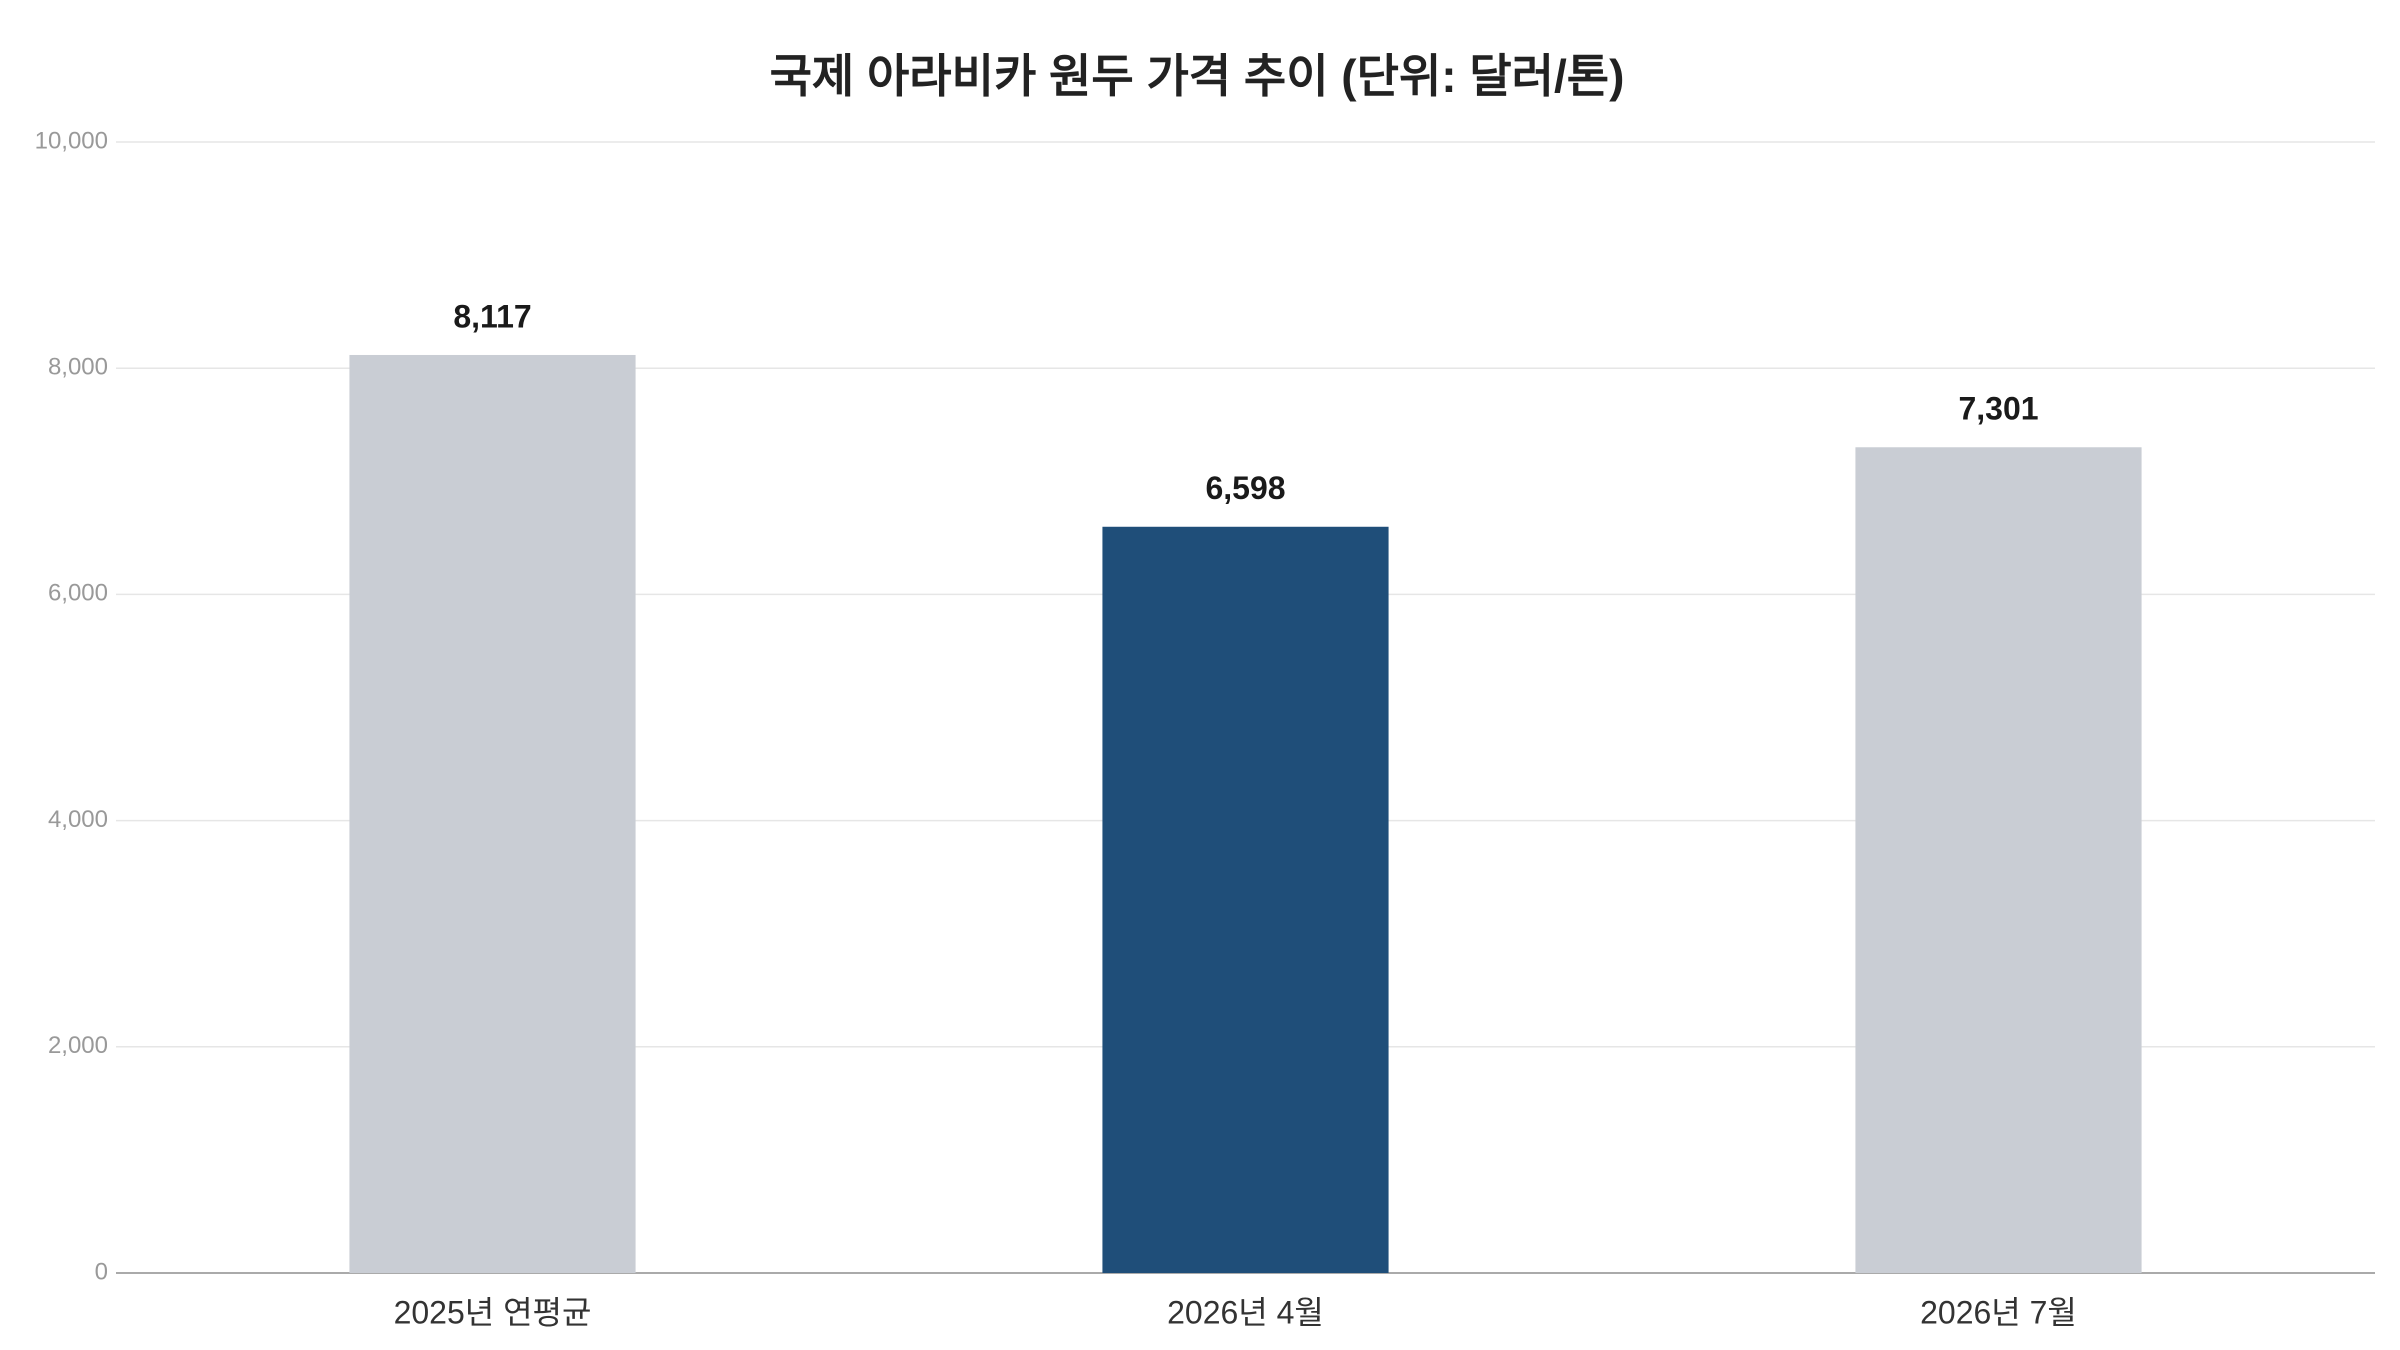 The image size is (2400, 1350). I want to click on value-label: 7,301, so click(1998, 409).